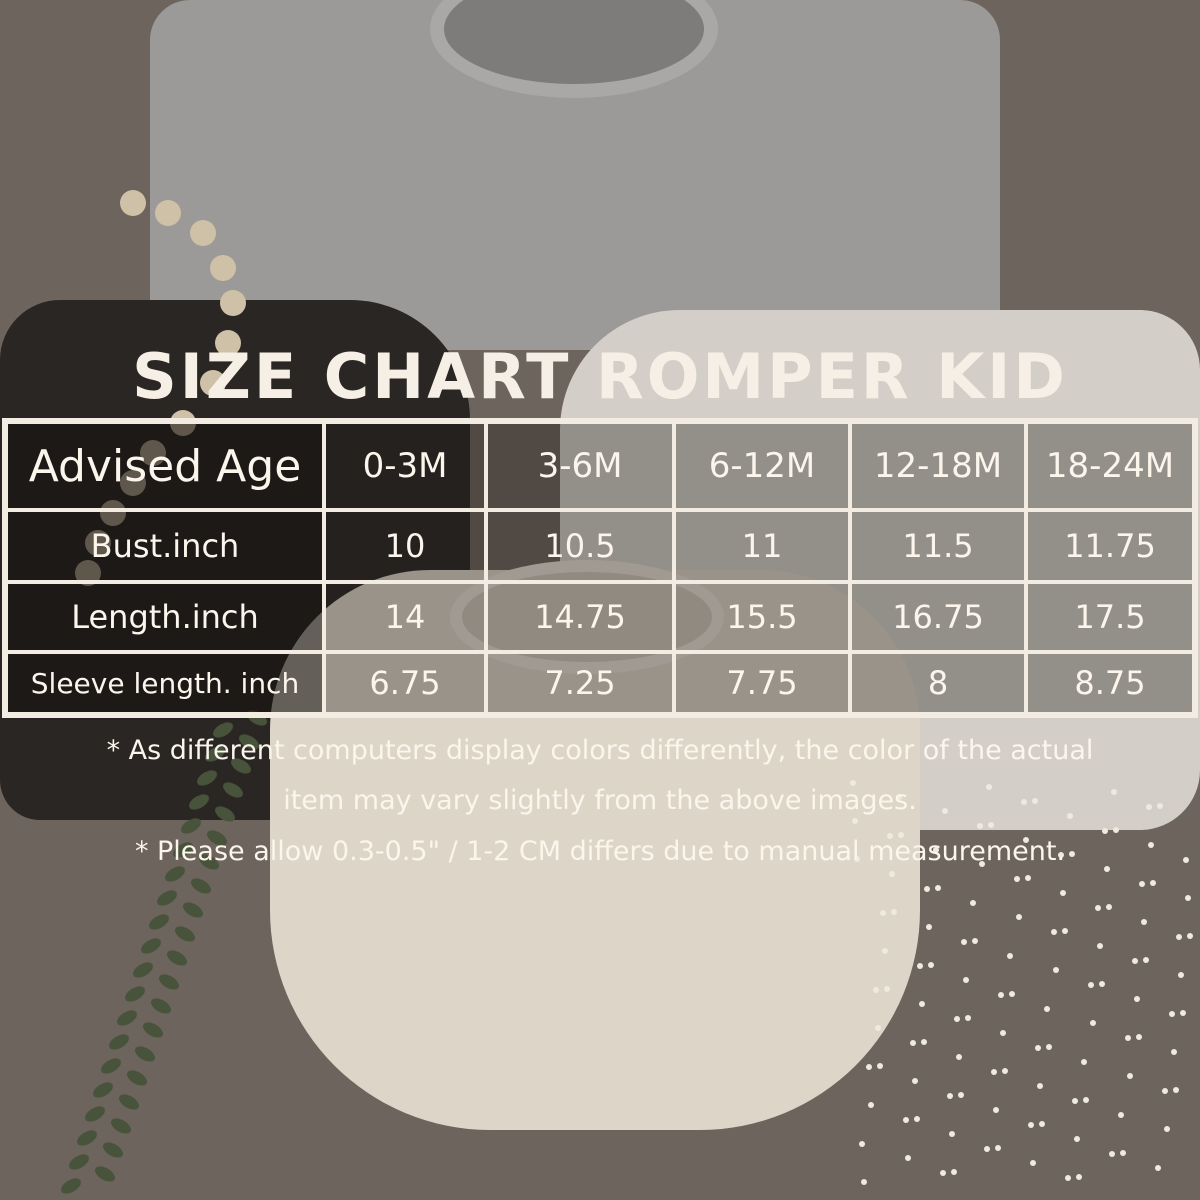 Image resolution: width=1200 pixels, height=1200 pixels. Describe the element at coordinates (165, 617) in the screenshot. I see `row-label-length: Length.inch` at that location.